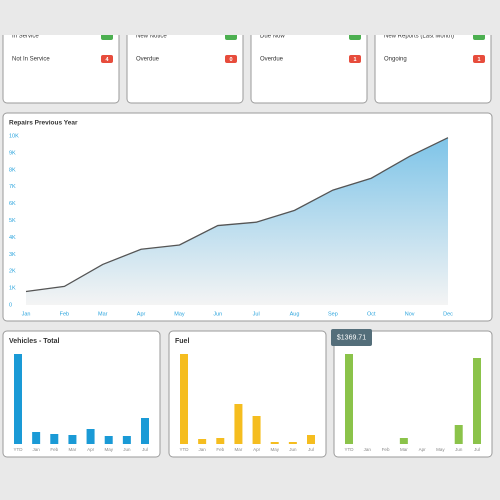 This screenshot has width=500, height=500. What do you see at coordinates (272, 37) in the screenshot?
I see `status-label: Due Now` at bounding box center [272, 37].